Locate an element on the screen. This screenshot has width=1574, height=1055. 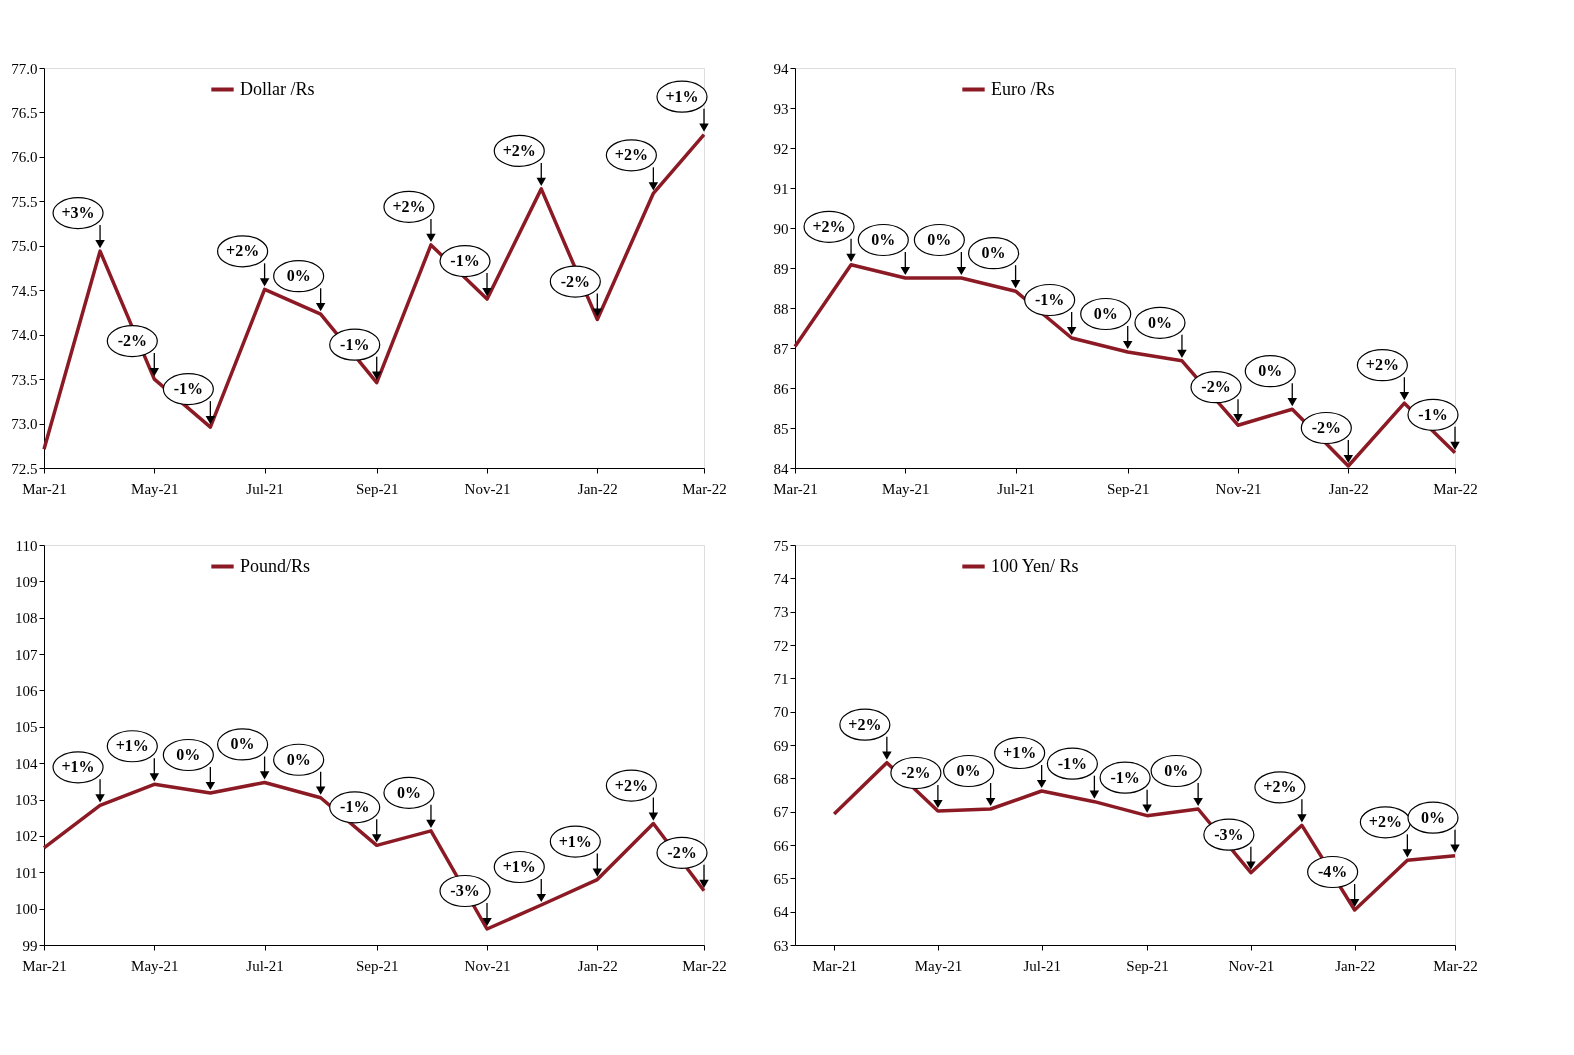
y-tick-label: 108 is located at coordinates (26, 618).